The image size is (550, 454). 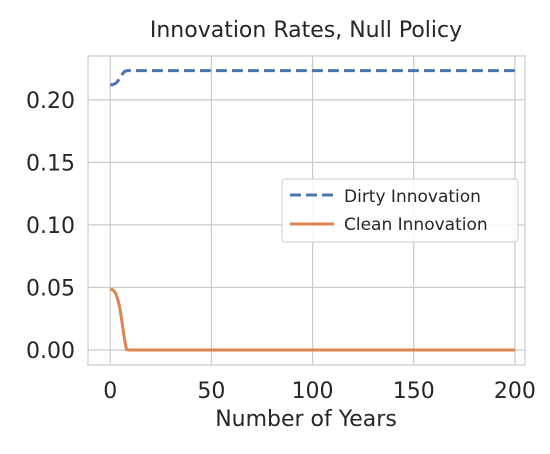 What do you see at coordinates (50, 101) in the screenshot?
I see `y-tick-label: 0.20` at bounding box center [50, 101].